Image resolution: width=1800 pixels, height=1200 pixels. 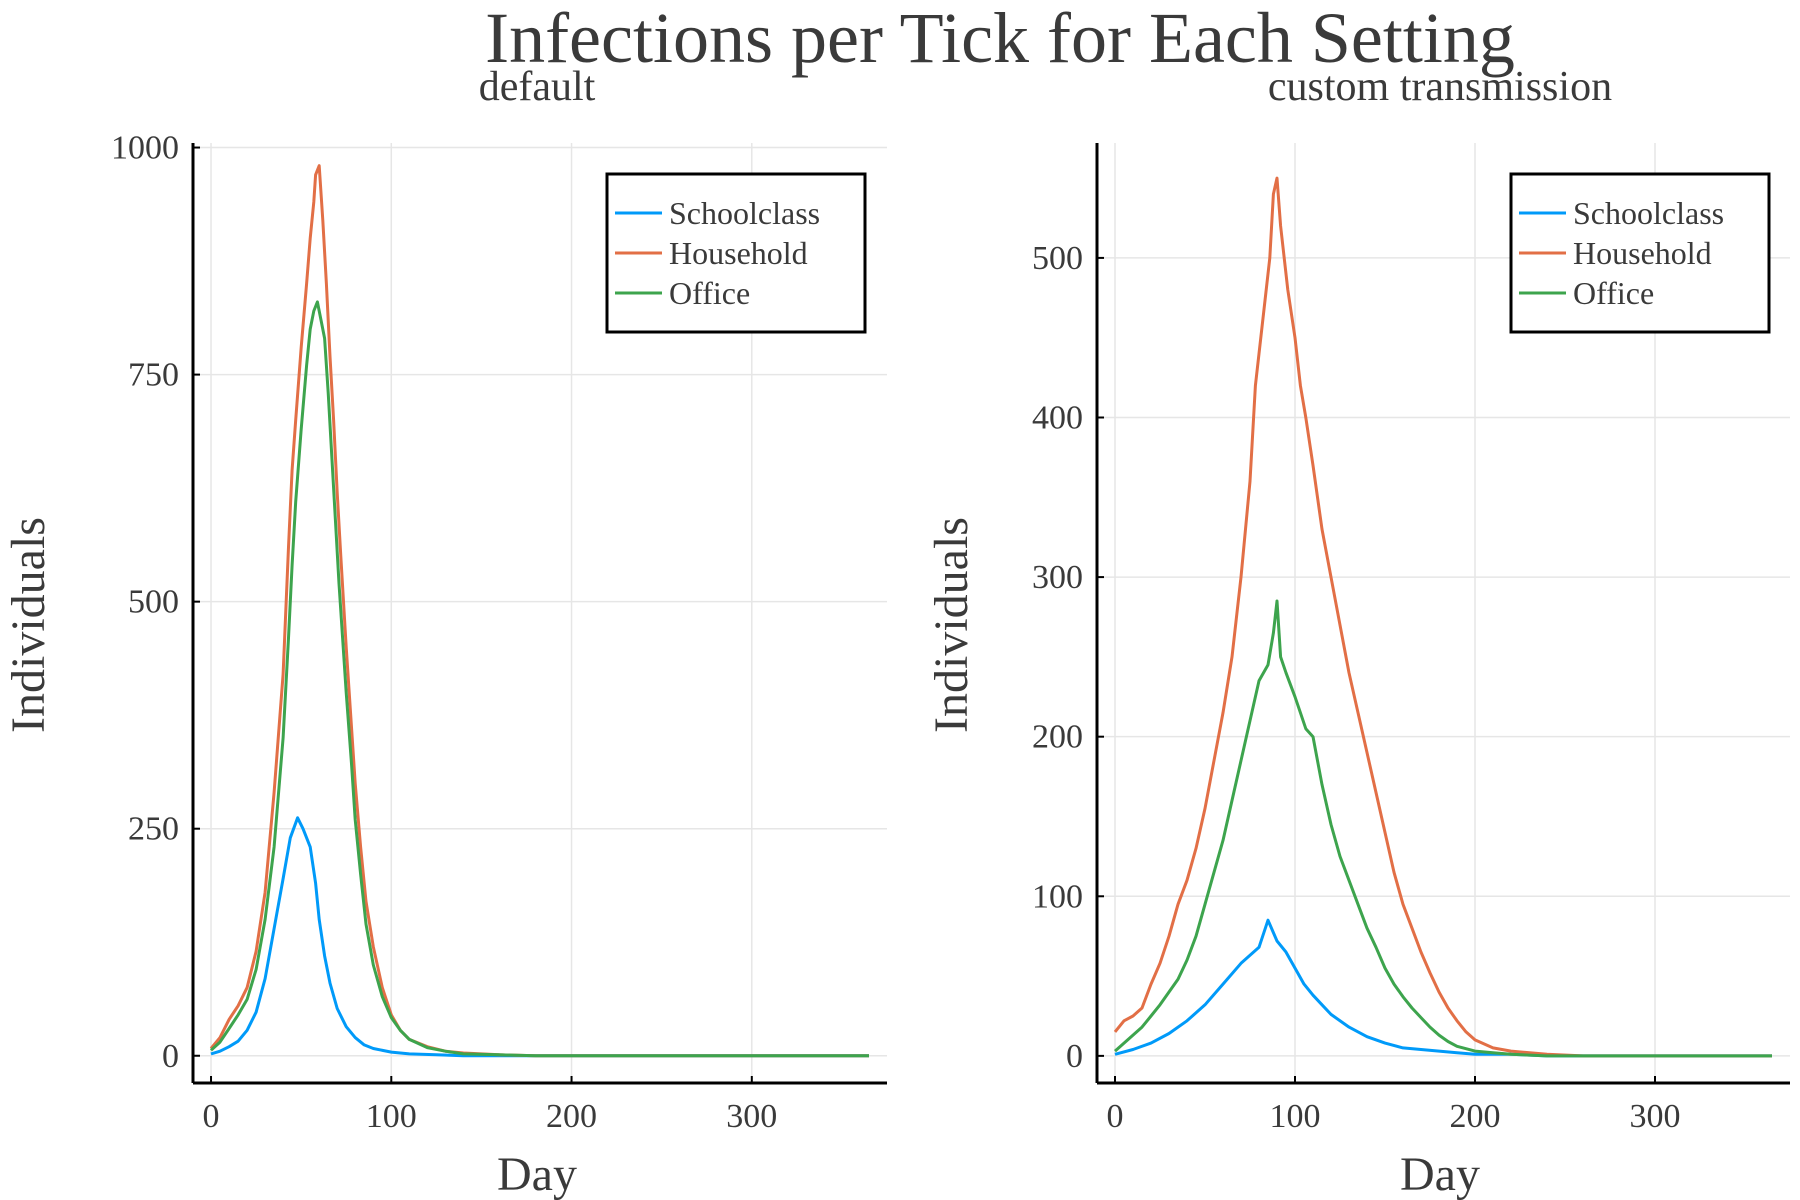 What do you see at coordinates (153, 375) in the screenshot?
I see `y-tick-label: 750` at bounding box center [153, 375].